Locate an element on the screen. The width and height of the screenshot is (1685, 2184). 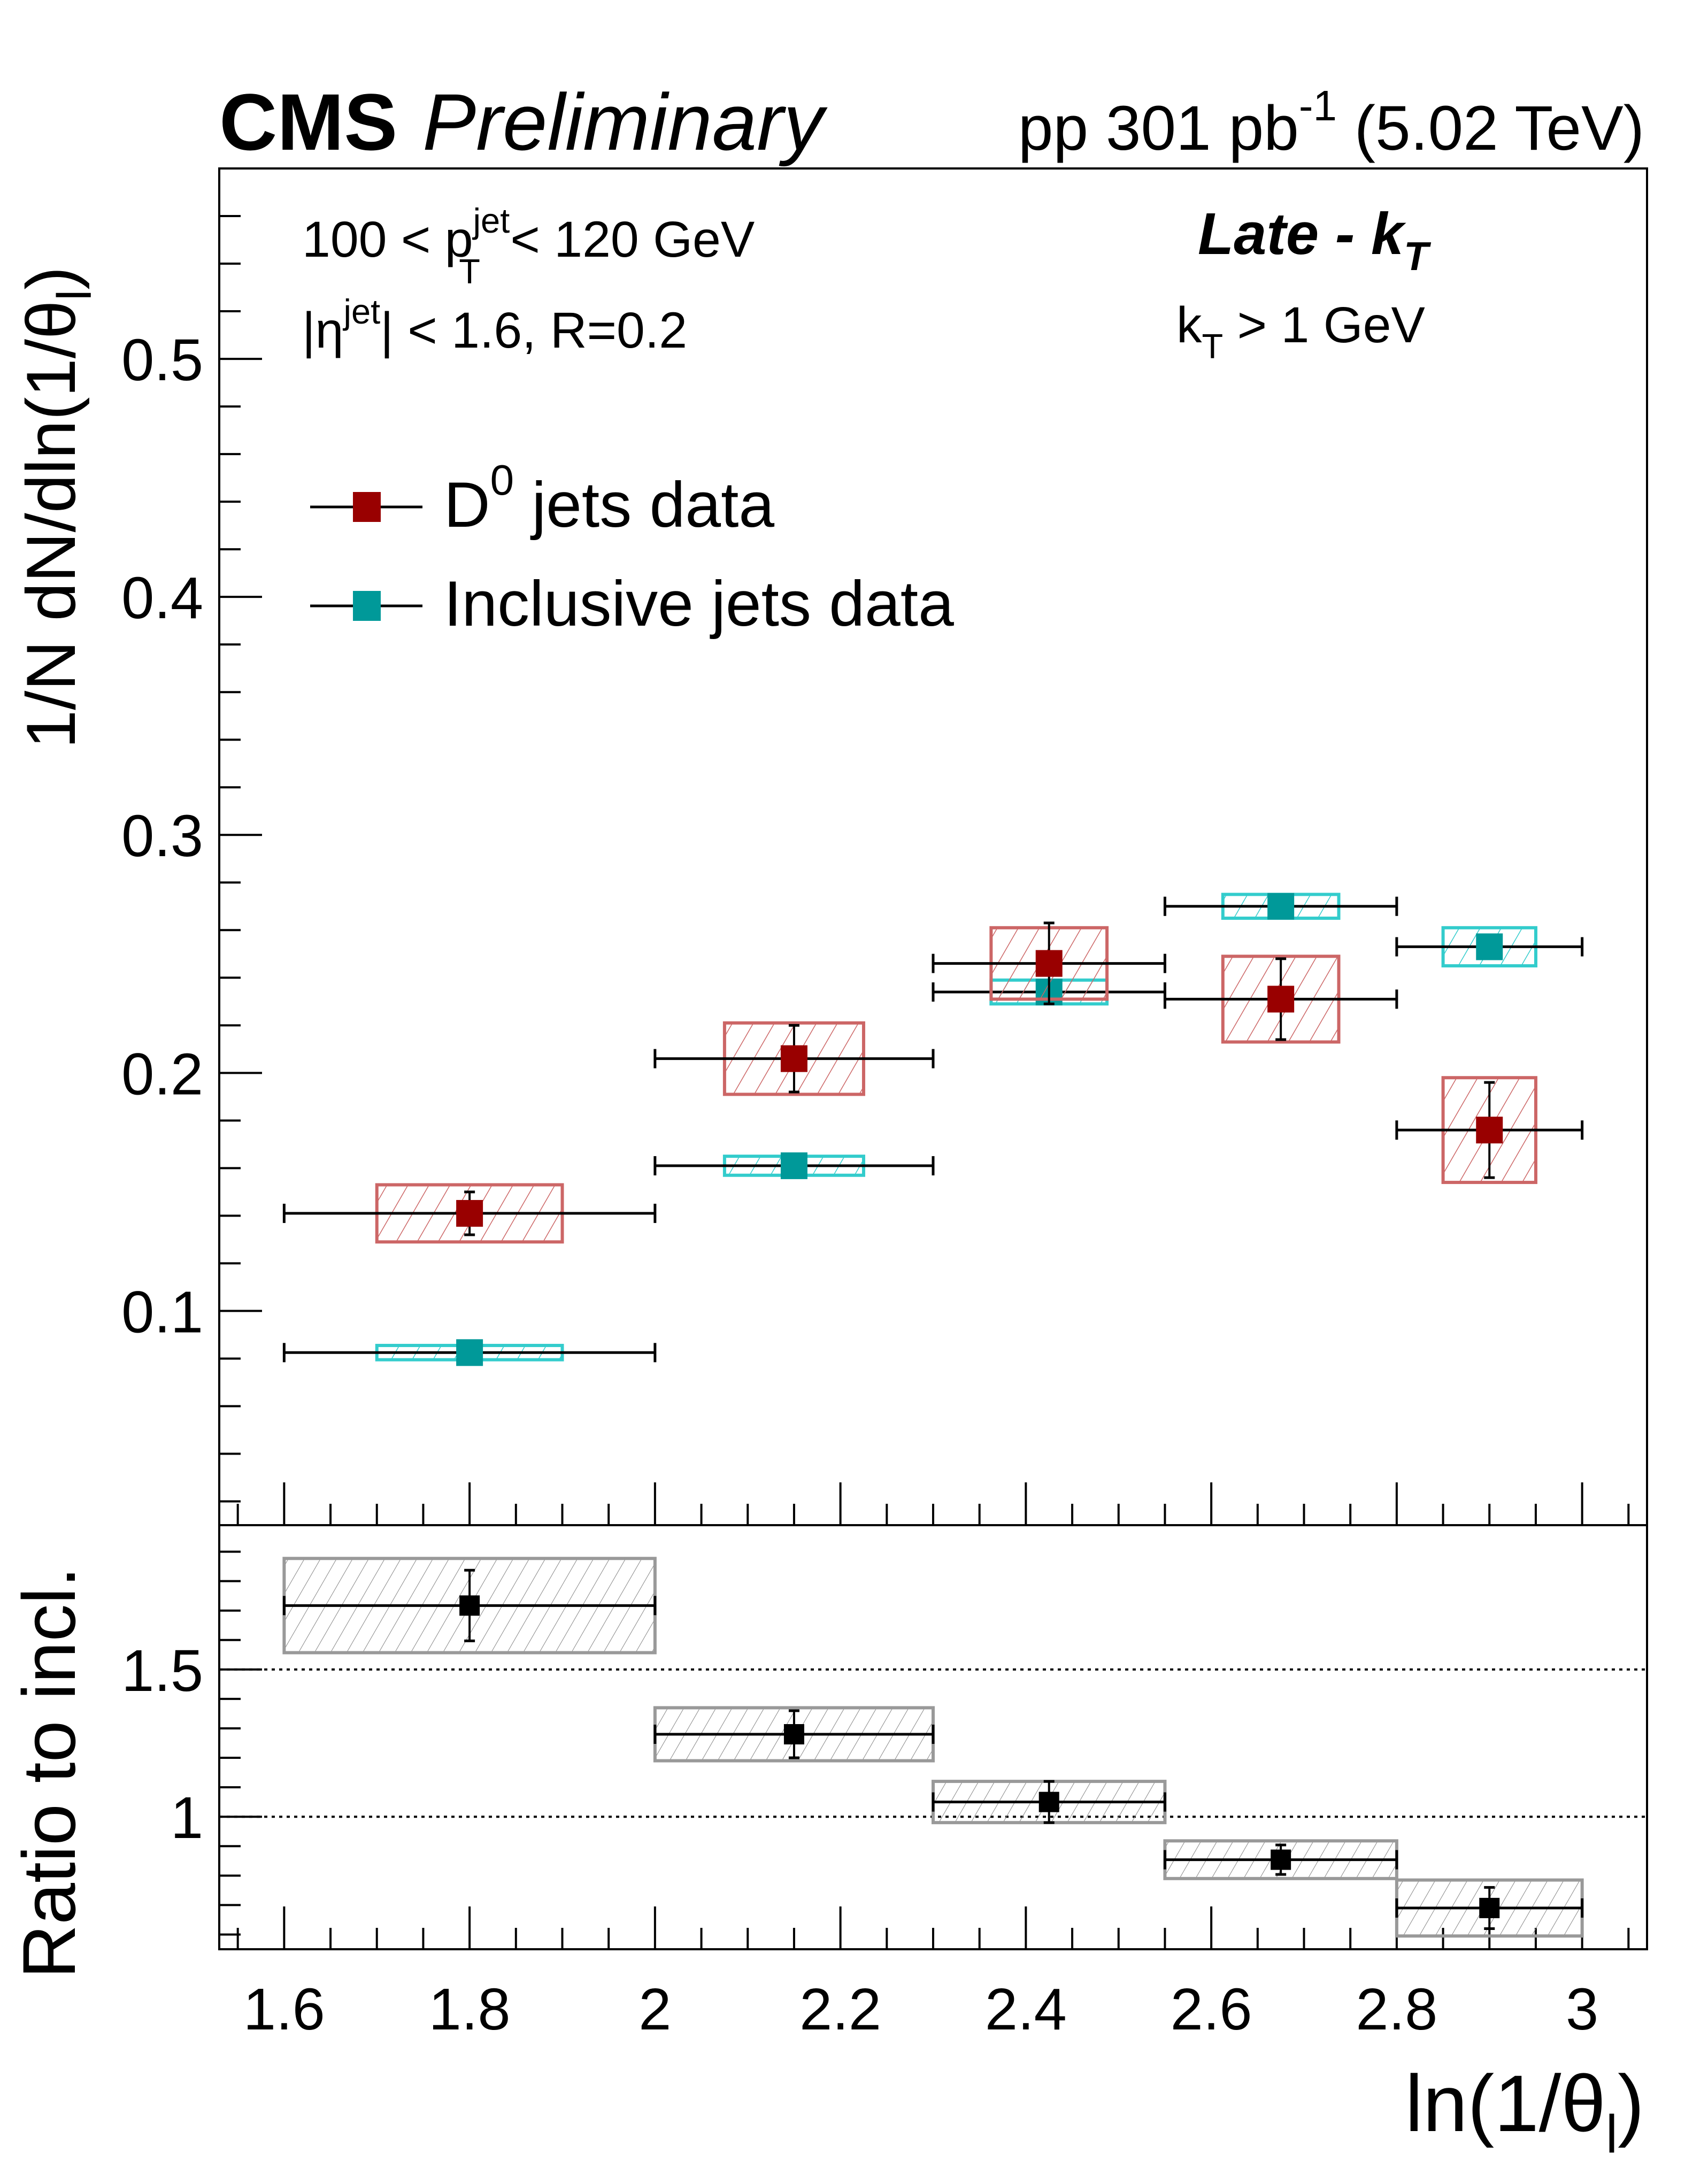
legend-entry-inclusive: Inclusive jets data is located at coordinates (632, 604).